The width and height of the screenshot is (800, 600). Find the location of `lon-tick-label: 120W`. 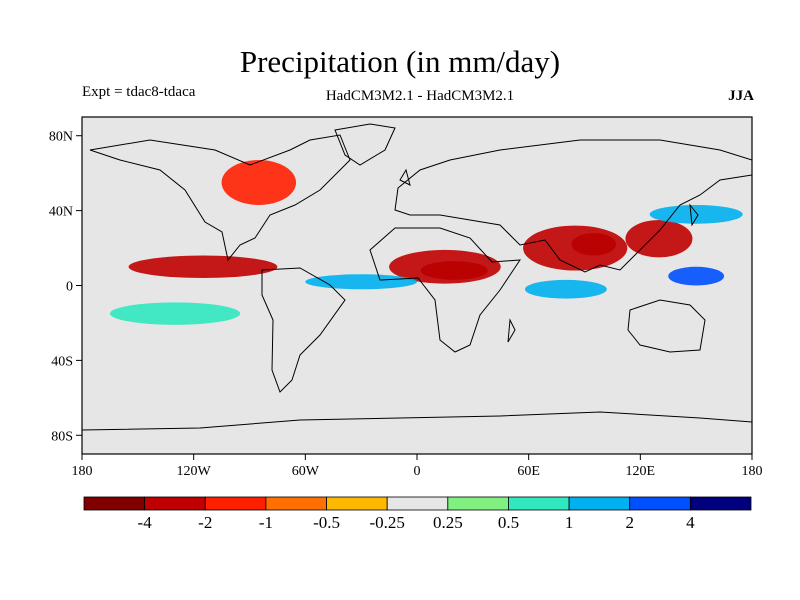

lon-tick-label: 120W is located at coordinates (194, 471).